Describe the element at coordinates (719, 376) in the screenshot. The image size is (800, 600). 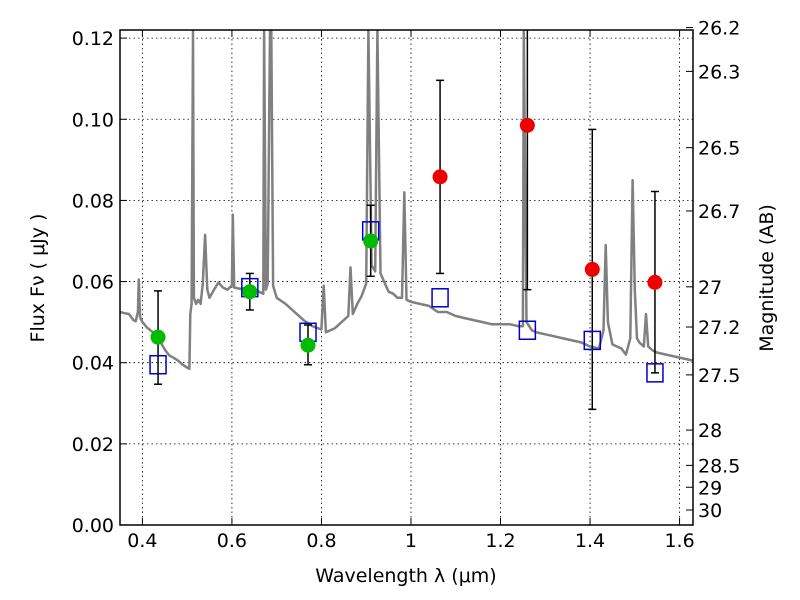
I see `right-tick-label: 27.5` at that location.